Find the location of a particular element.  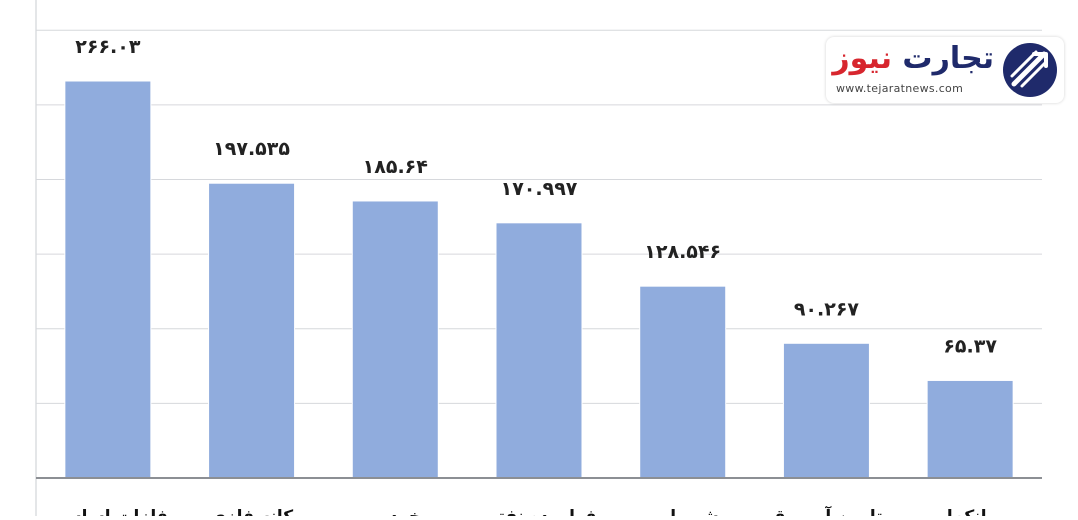

category-label-1: کانه فلزی is located at coordinates (251, 511).